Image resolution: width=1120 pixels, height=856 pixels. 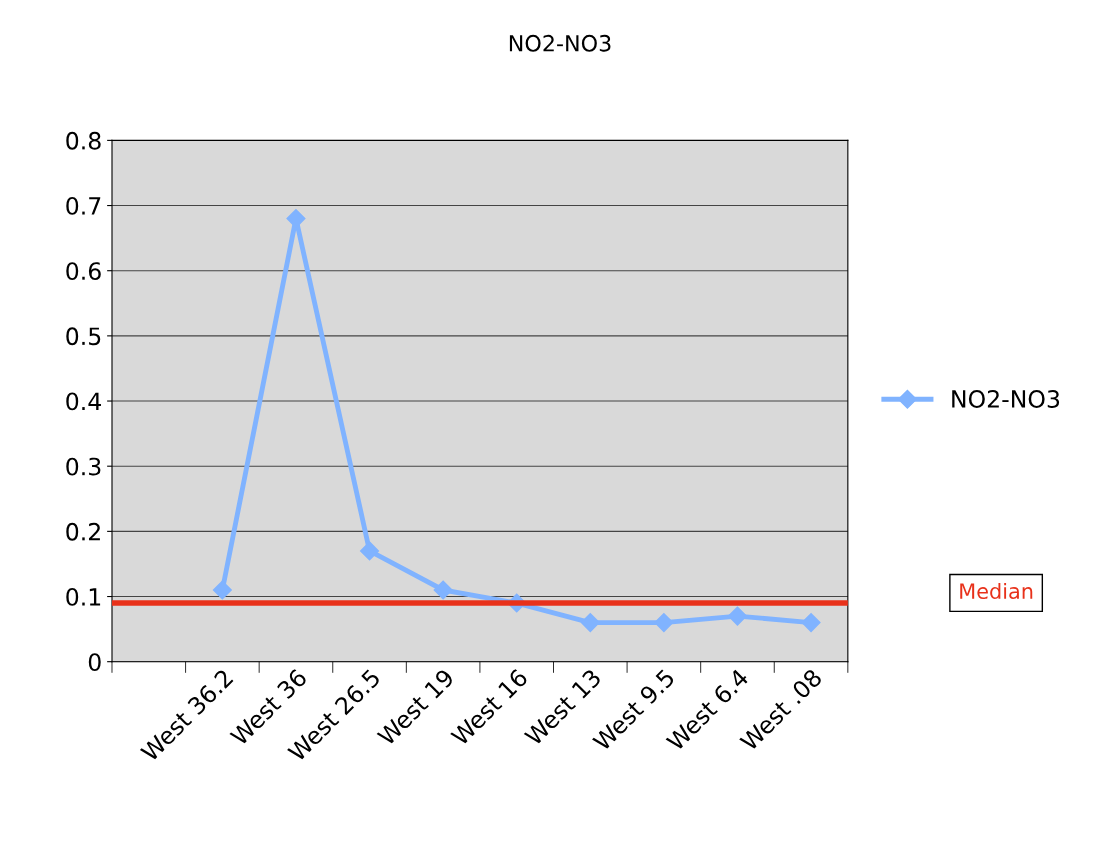 What do you see at coordinates (83, 531) in the screenshot?
I see `y-tick-label: 0.2` at bounding box center [83, 531].